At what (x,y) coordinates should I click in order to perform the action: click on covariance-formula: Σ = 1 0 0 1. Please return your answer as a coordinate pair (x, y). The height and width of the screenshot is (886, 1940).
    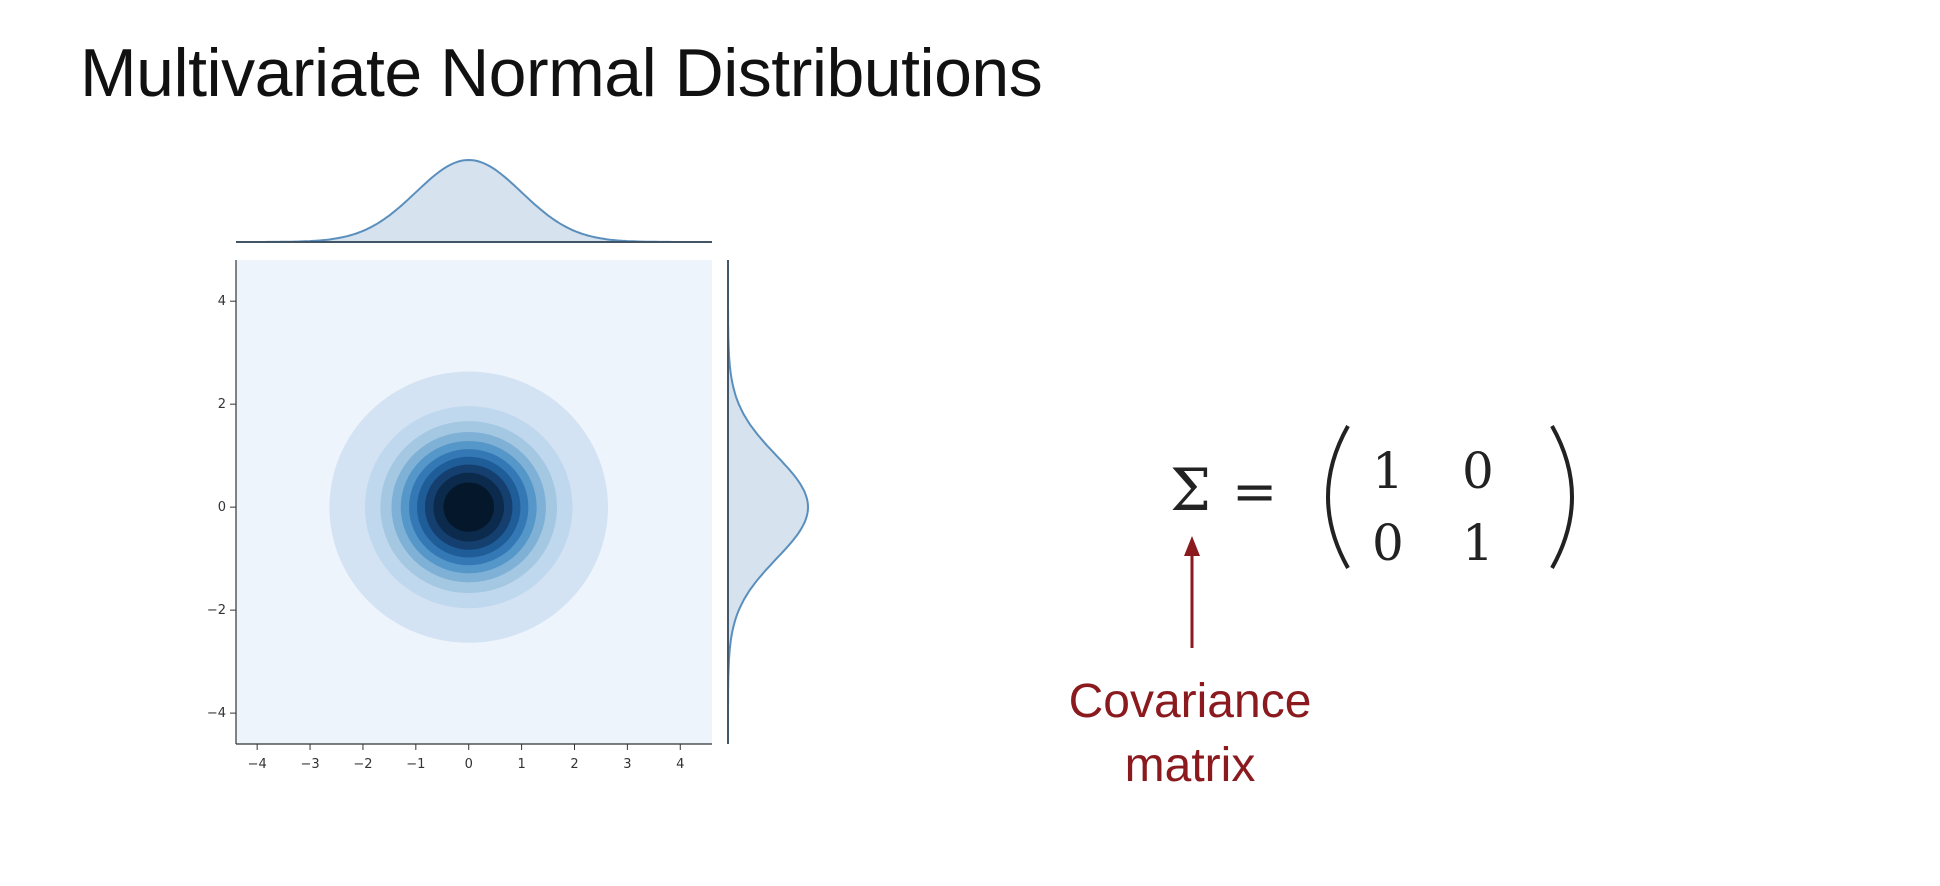
    Looking at the image, I should click on (1370, 497).